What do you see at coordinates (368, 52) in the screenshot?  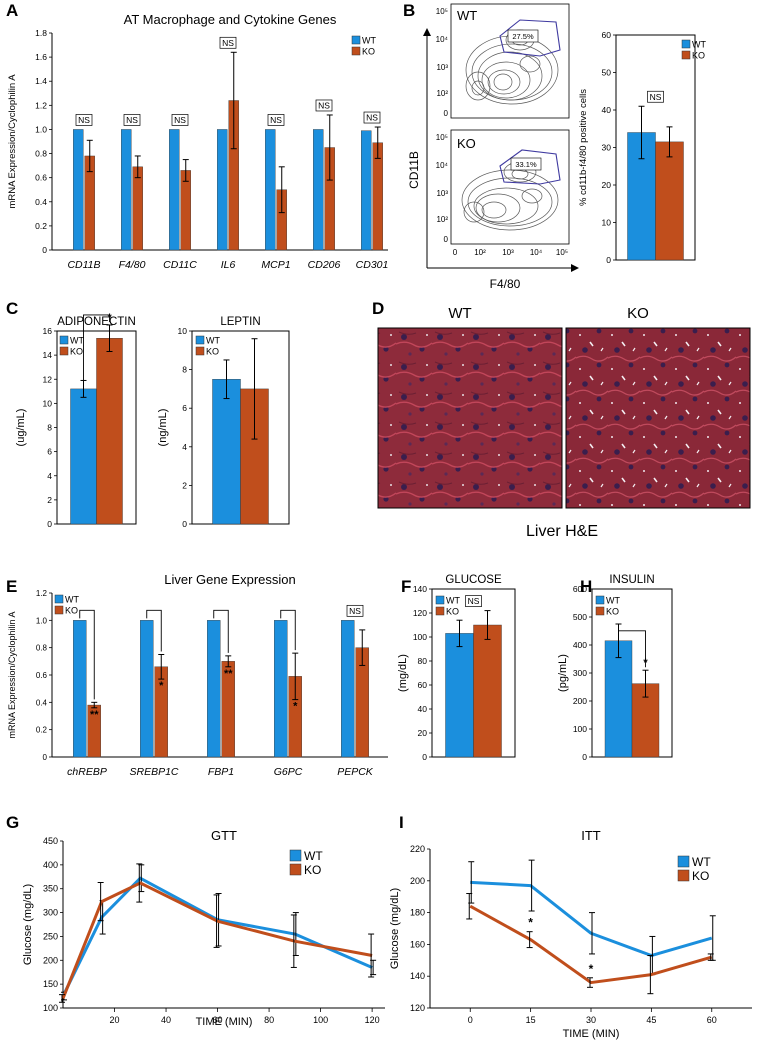 I see `chart-a-legend-label: KO` at bounding box center [368, 52].